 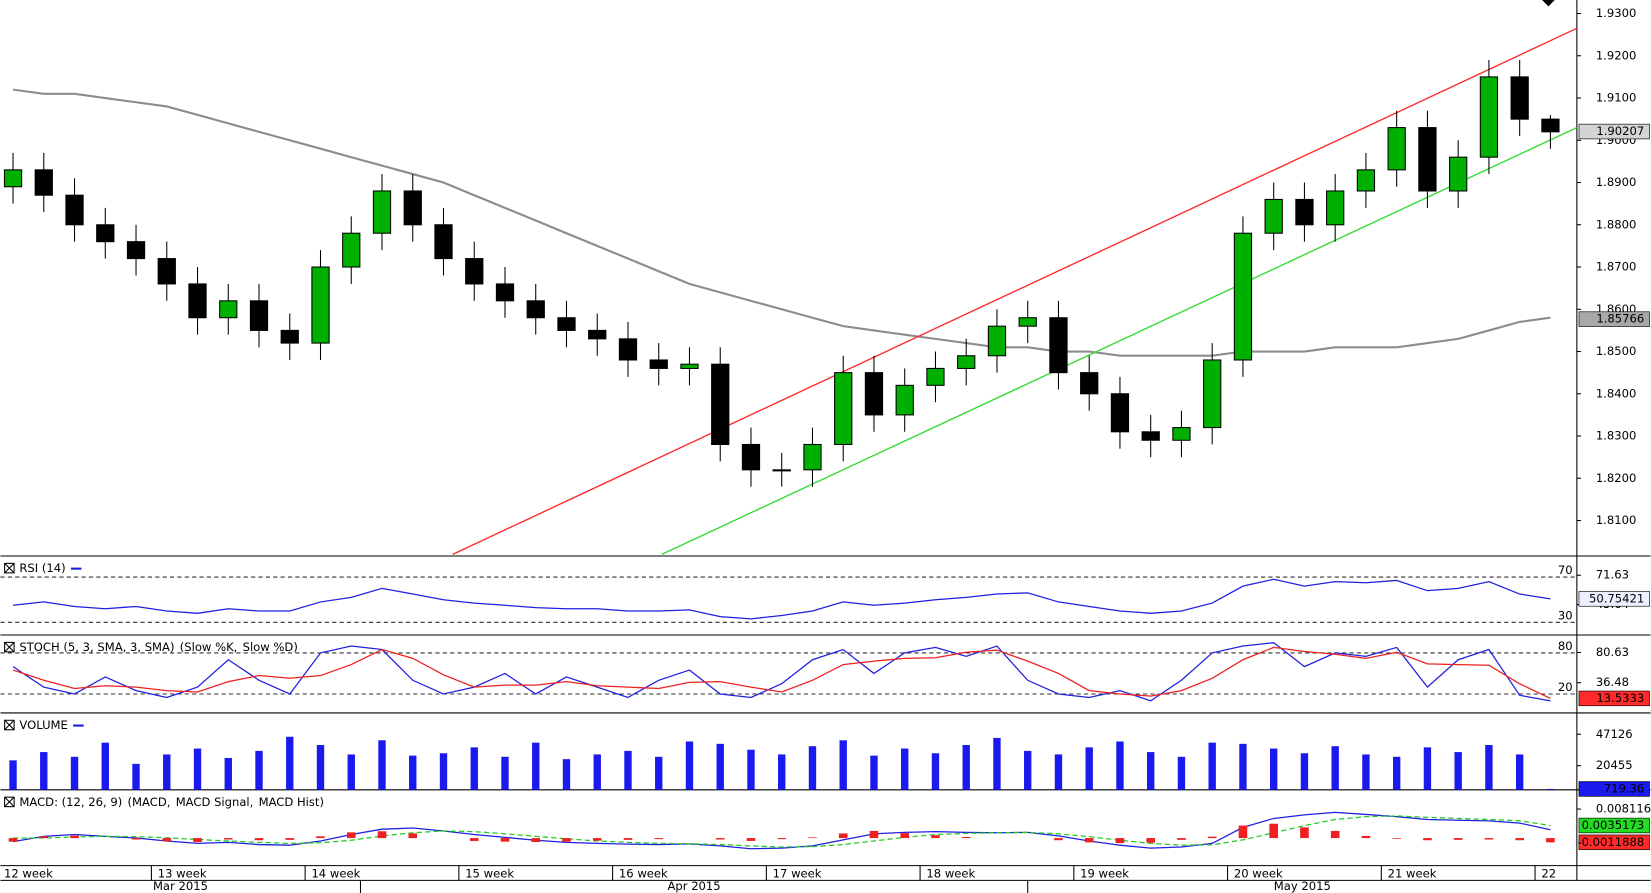 I want to click on month-label: Mar 2015, so click(x=180, y=886).